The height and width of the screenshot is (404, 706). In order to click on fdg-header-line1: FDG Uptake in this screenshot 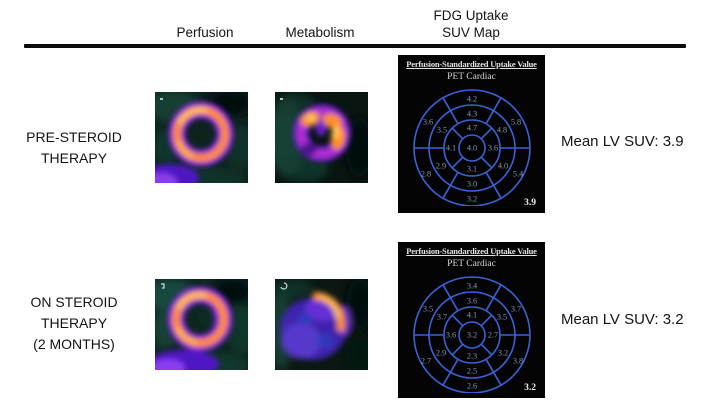, I will do `click(471, 15)`.